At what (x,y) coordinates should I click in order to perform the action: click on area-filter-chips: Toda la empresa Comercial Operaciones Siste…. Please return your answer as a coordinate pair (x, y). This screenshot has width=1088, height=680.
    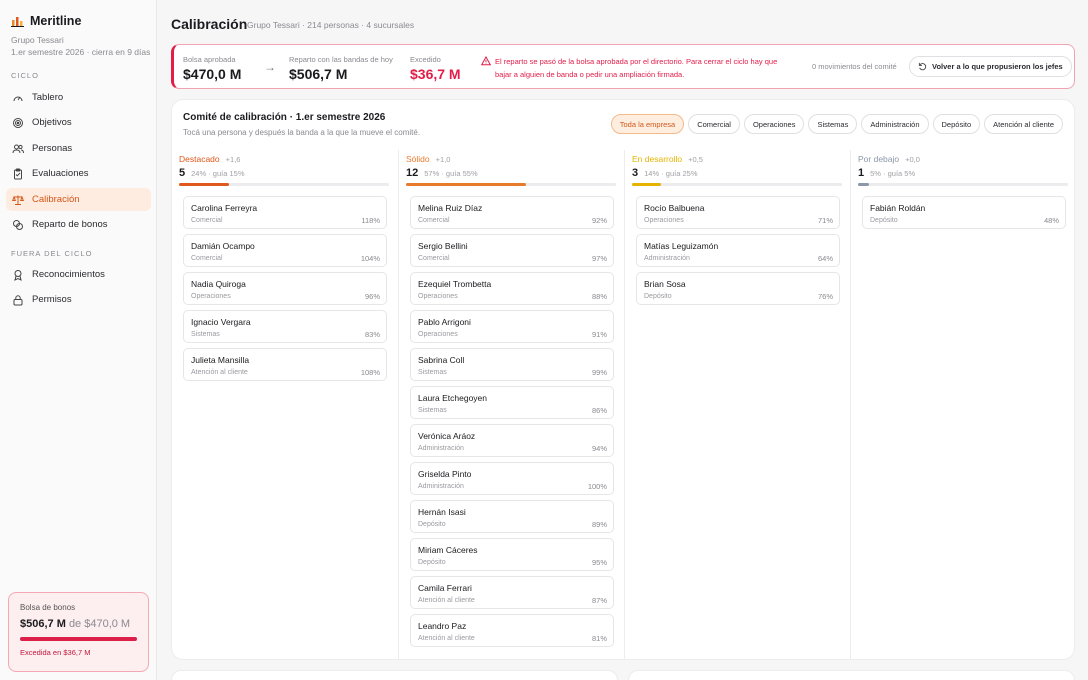
    Looking at the image, I should click on (836, 124).